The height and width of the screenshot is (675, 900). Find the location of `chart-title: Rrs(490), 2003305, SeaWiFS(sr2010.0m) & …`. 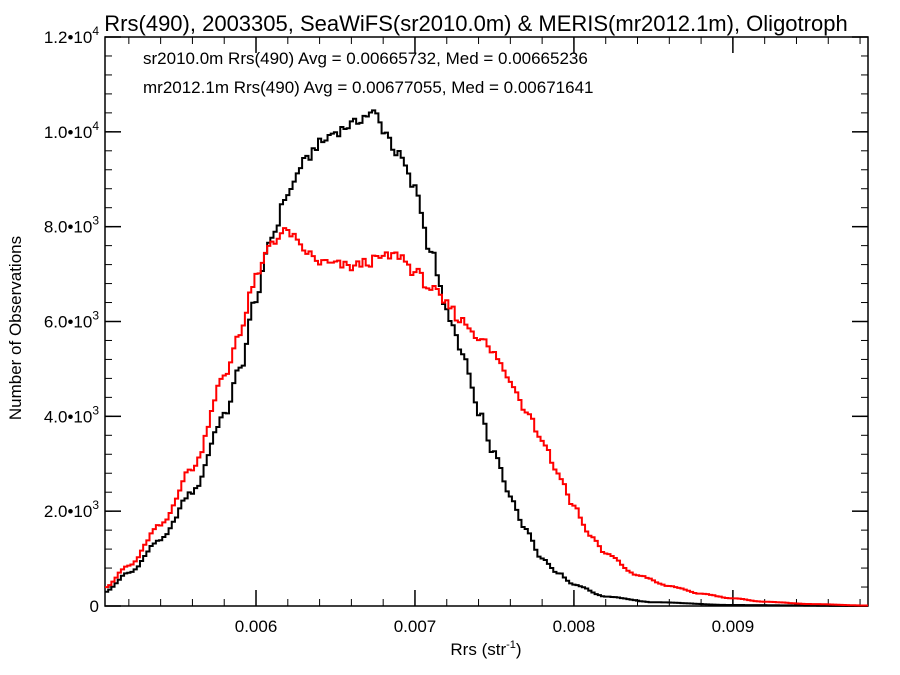

chart-title: Rrs(490), 2003305, SeaWiFS(sr2010.0m) & … is located at coordinates (475, 23).